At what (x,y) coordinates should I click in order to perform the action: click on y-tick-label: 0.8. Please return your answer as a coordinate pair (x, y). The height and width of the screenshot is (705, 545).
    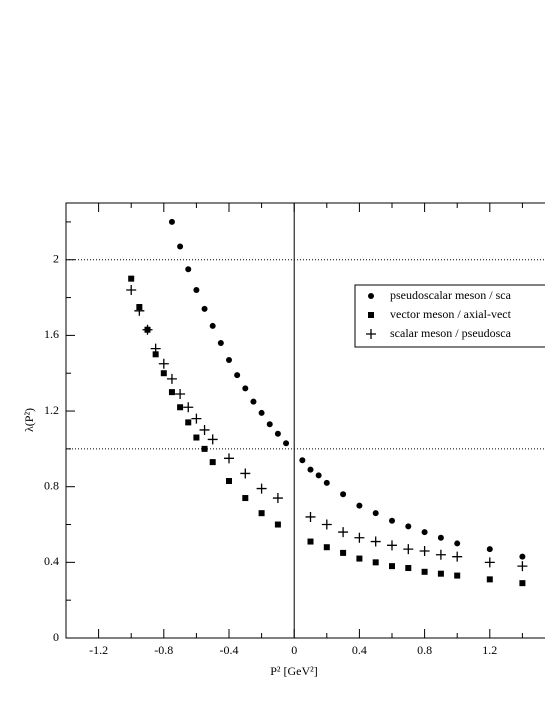
    Looking at the image, I should click on (51, 485).